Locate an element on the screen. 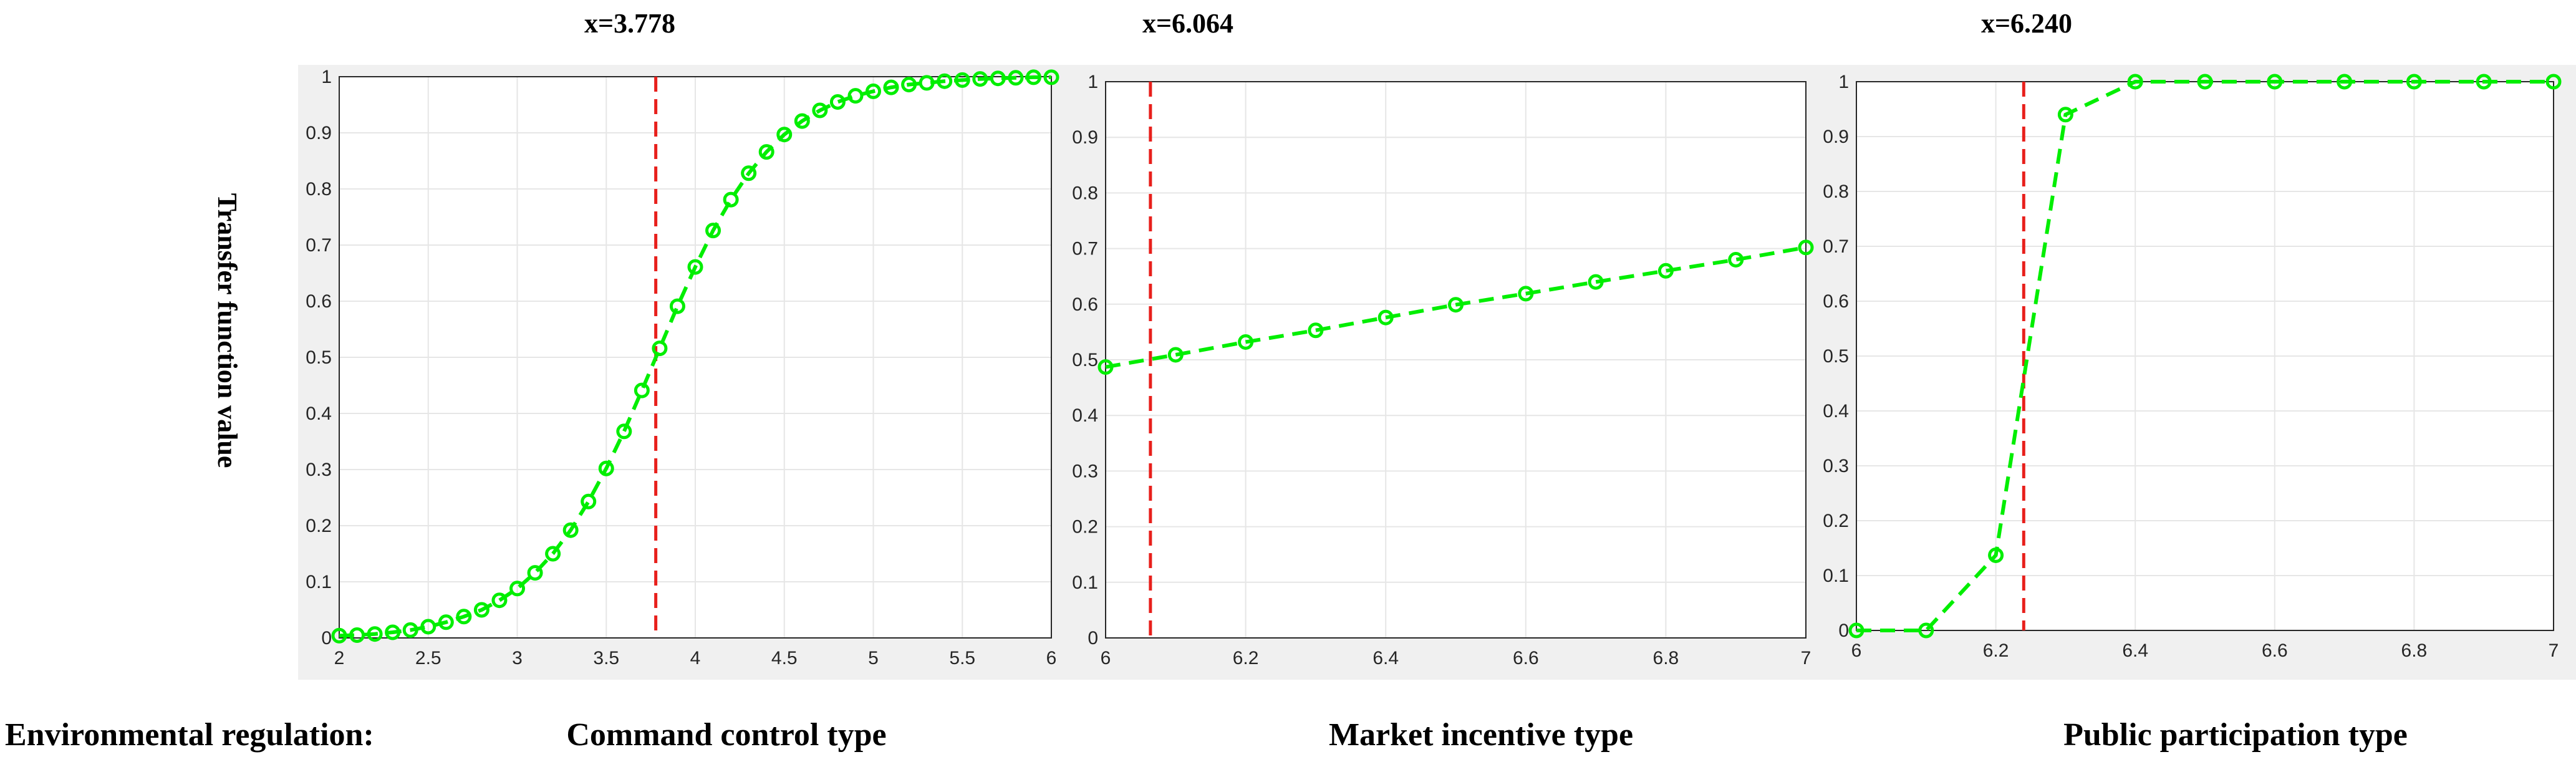 The width and height of the screenshot is (2576, 767). x-tick-label: 6 is located at coordinates (1051, 658).